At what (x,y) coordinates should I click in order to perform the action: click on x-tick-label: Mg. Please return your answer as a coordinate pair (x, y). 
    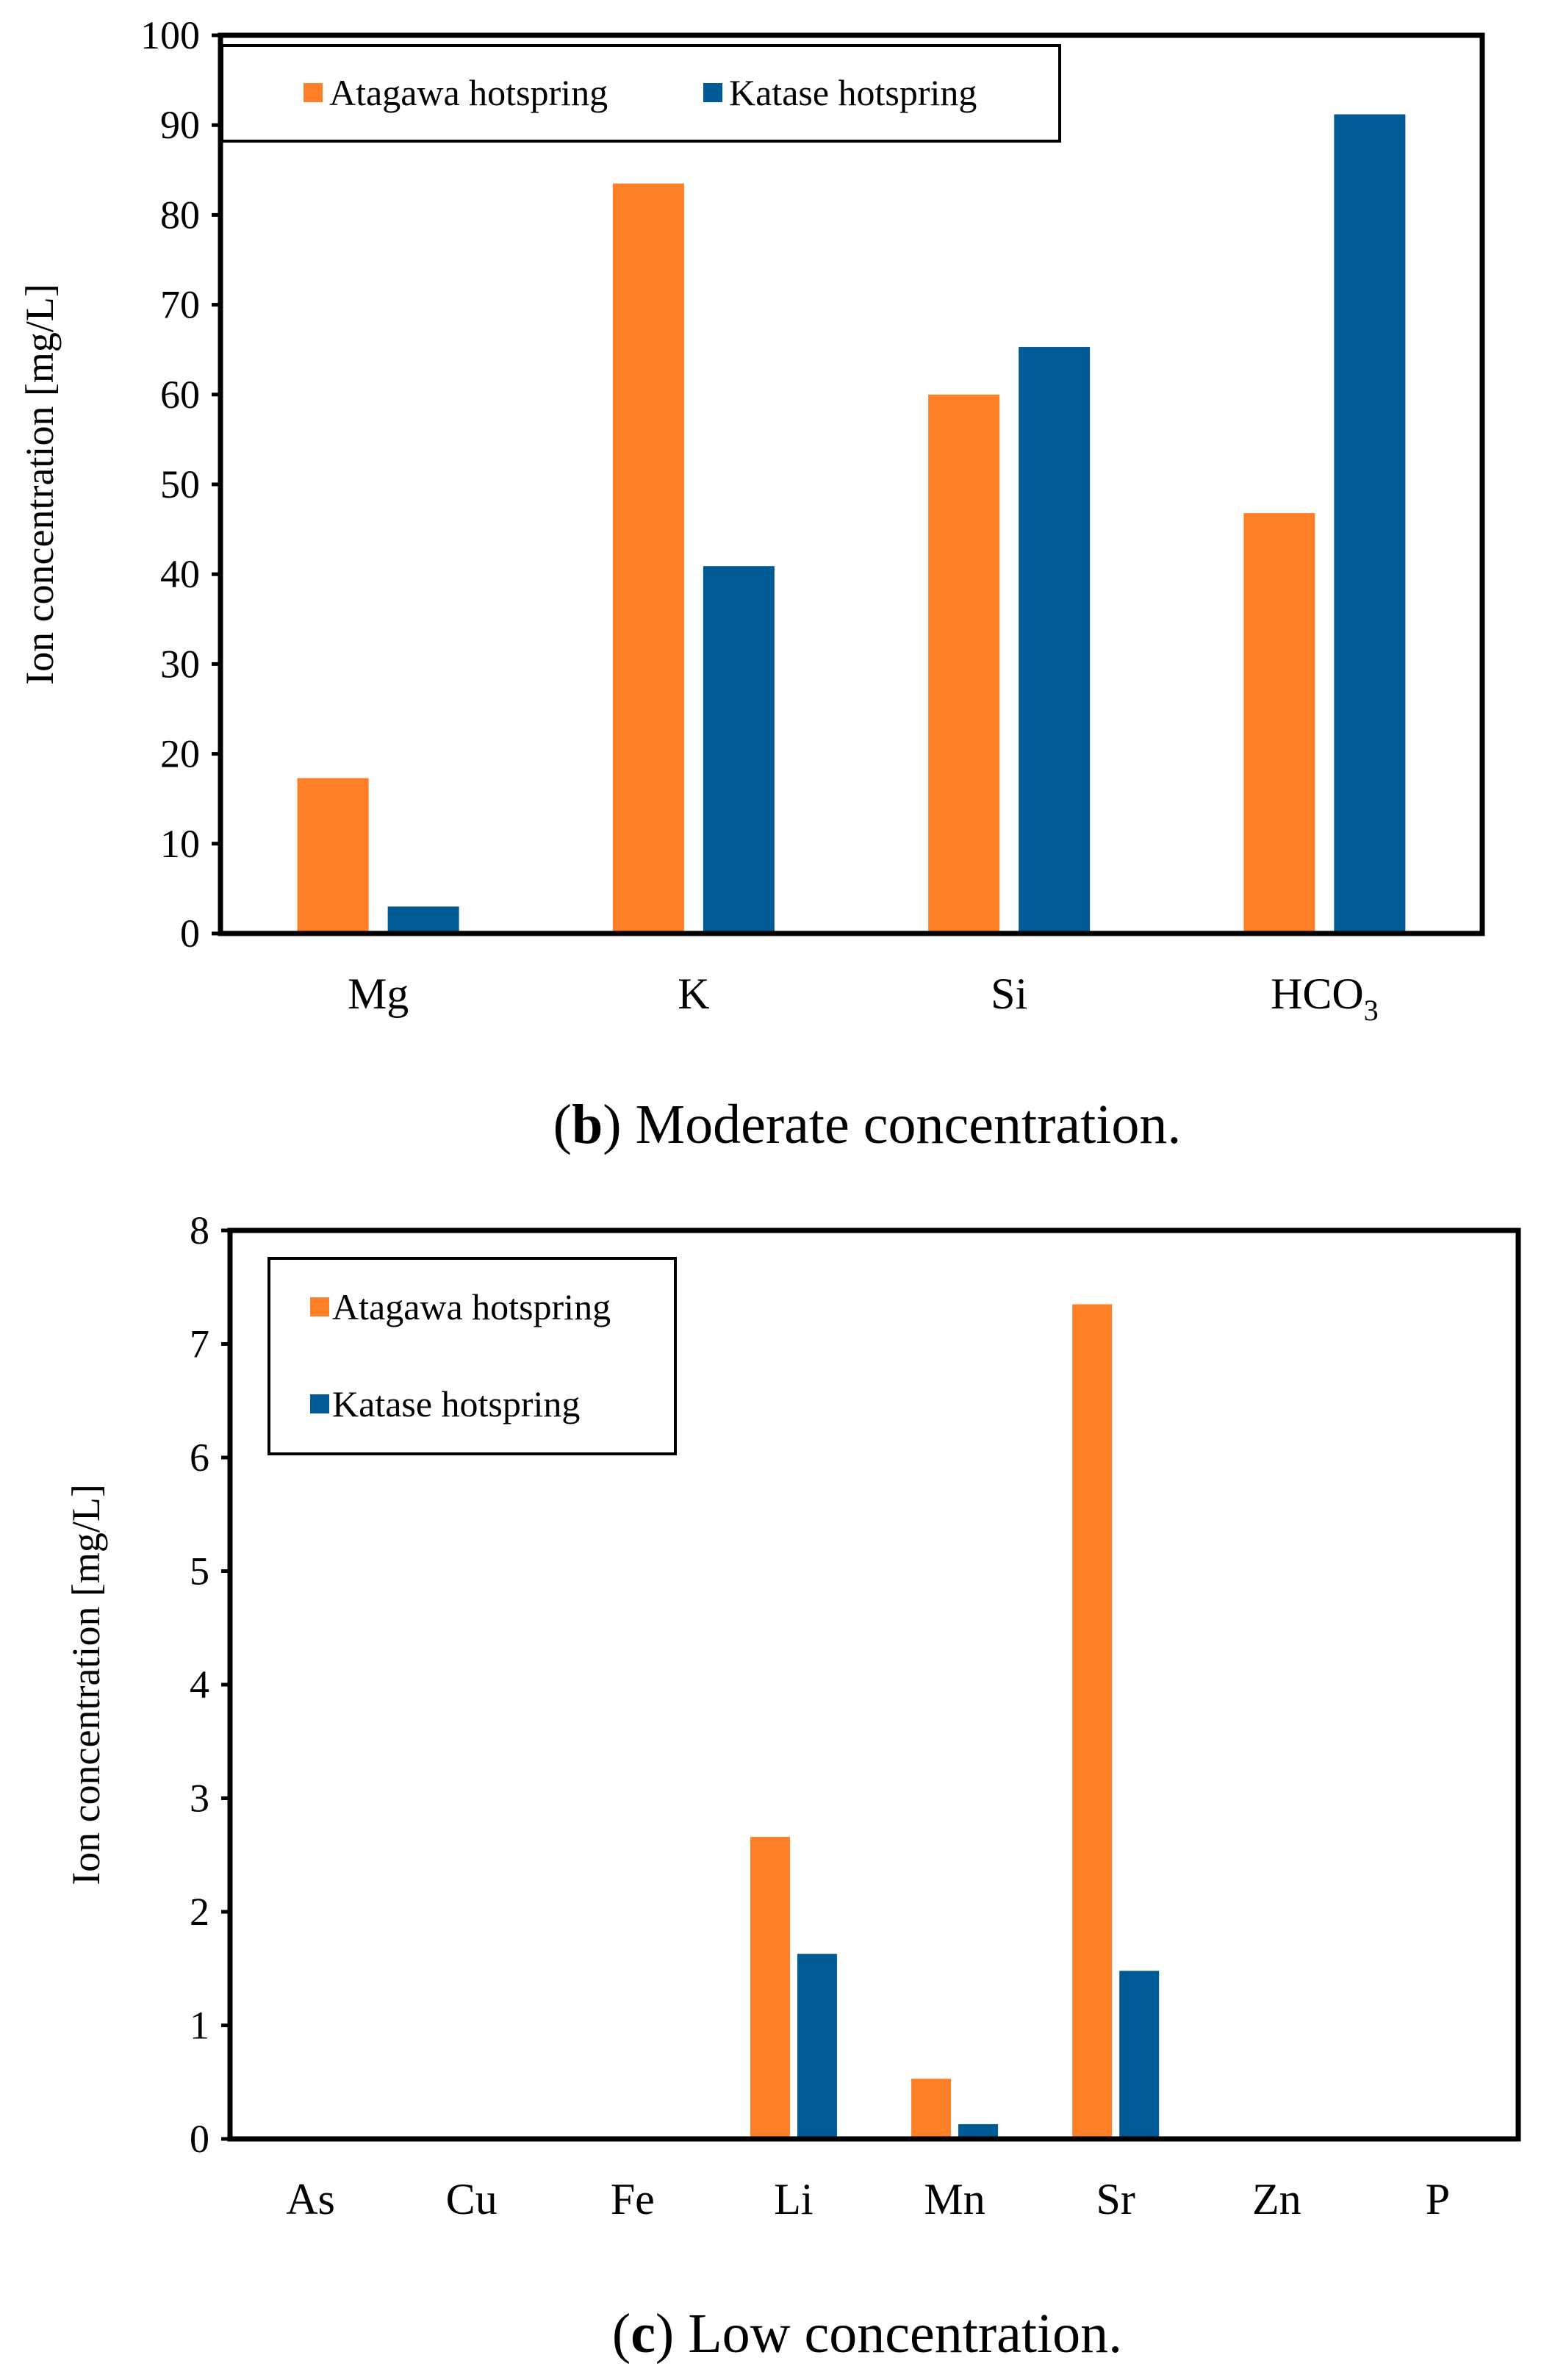
    Looking at the image, I should click on (378, 994).